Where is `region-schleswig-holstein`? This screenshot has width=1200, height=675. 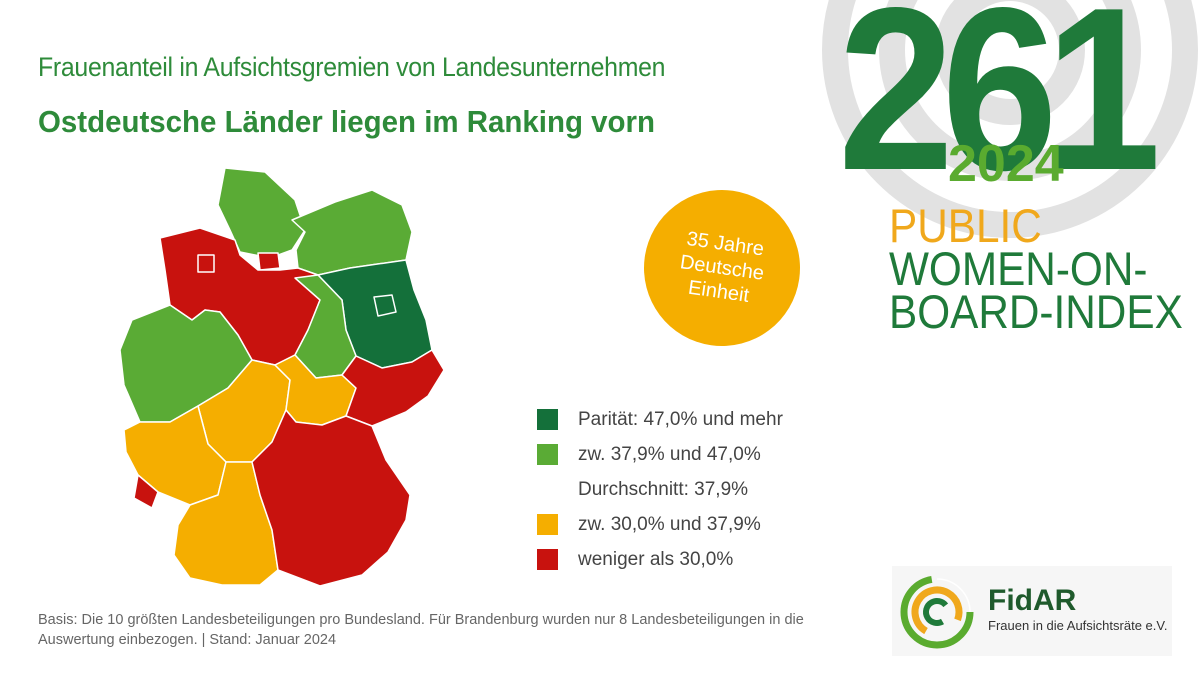
region-schleswig-holstein is located at coordinates (261, 213).